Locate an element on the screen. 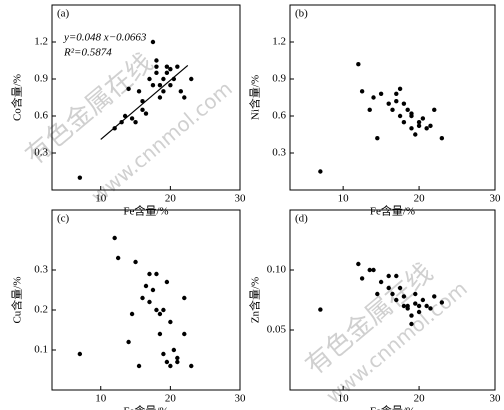  y-axis-label: Cu含量/% is located at coordinates (17, 299).